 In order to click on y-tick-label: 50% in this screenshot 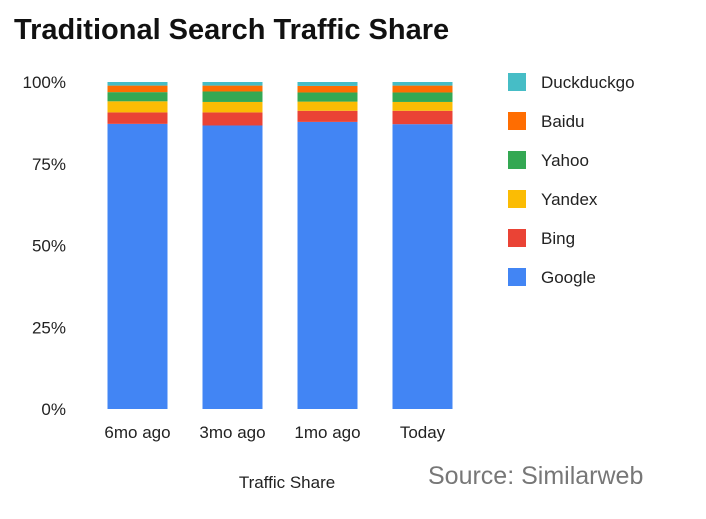, I will do `click(49, 246)`.